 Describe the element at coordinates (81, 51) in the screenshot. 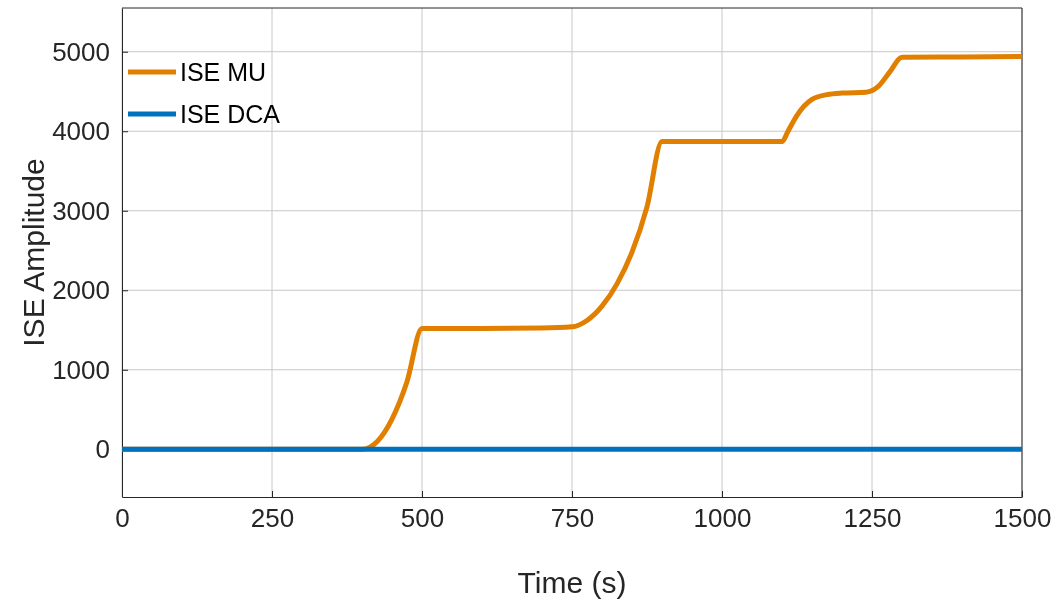

I see `y-tick-label: 5000` at that location.